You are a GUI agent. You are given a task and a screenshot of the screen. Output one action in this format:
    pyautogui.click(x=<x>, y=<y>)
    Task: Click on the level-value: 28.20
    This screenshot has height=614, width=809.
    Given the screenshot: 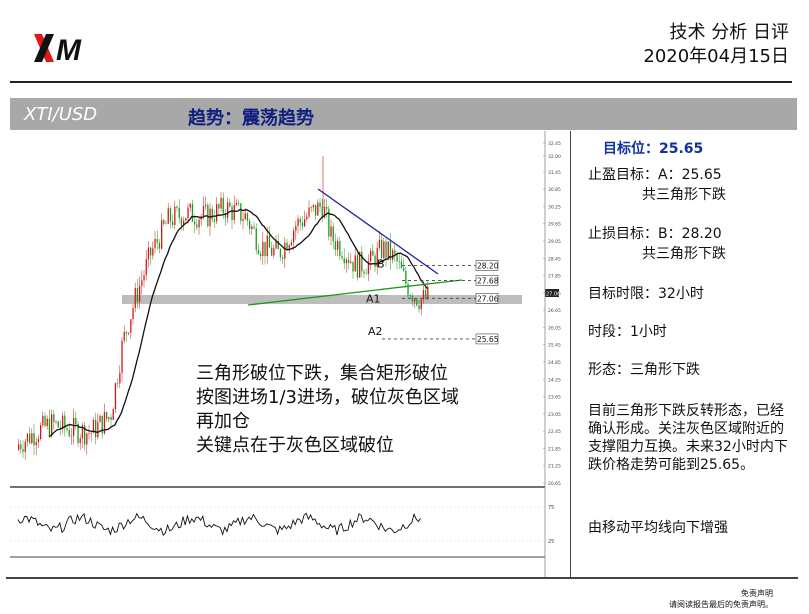 What is the action you would take?
    pyautogui.click(x=488, y=265)
    